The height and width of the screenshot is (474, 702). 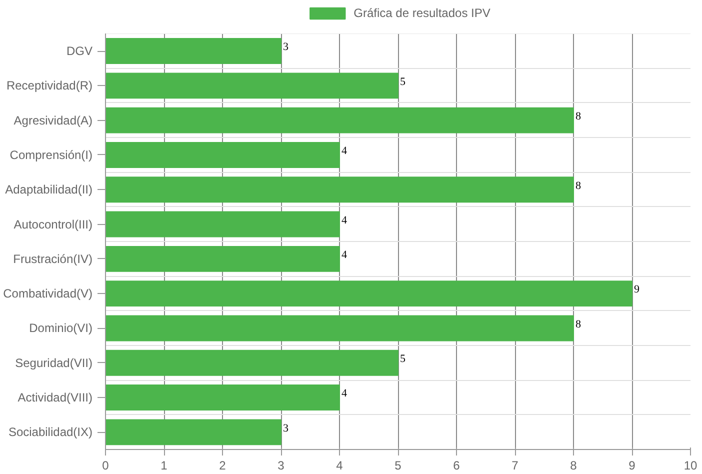 What do you see at coordinates (281, 465) in the screenshot?
I see `x-tick-label: 3` at bounding box center [281, 465].